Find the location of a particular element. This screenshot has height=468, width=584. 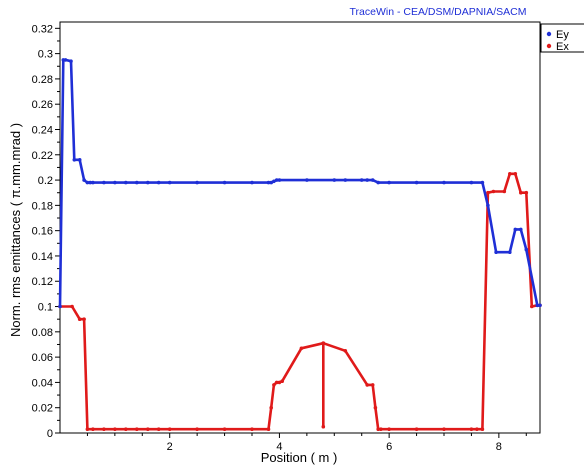

y-tick-label: 0.14 is located at coordinates (42, 257).